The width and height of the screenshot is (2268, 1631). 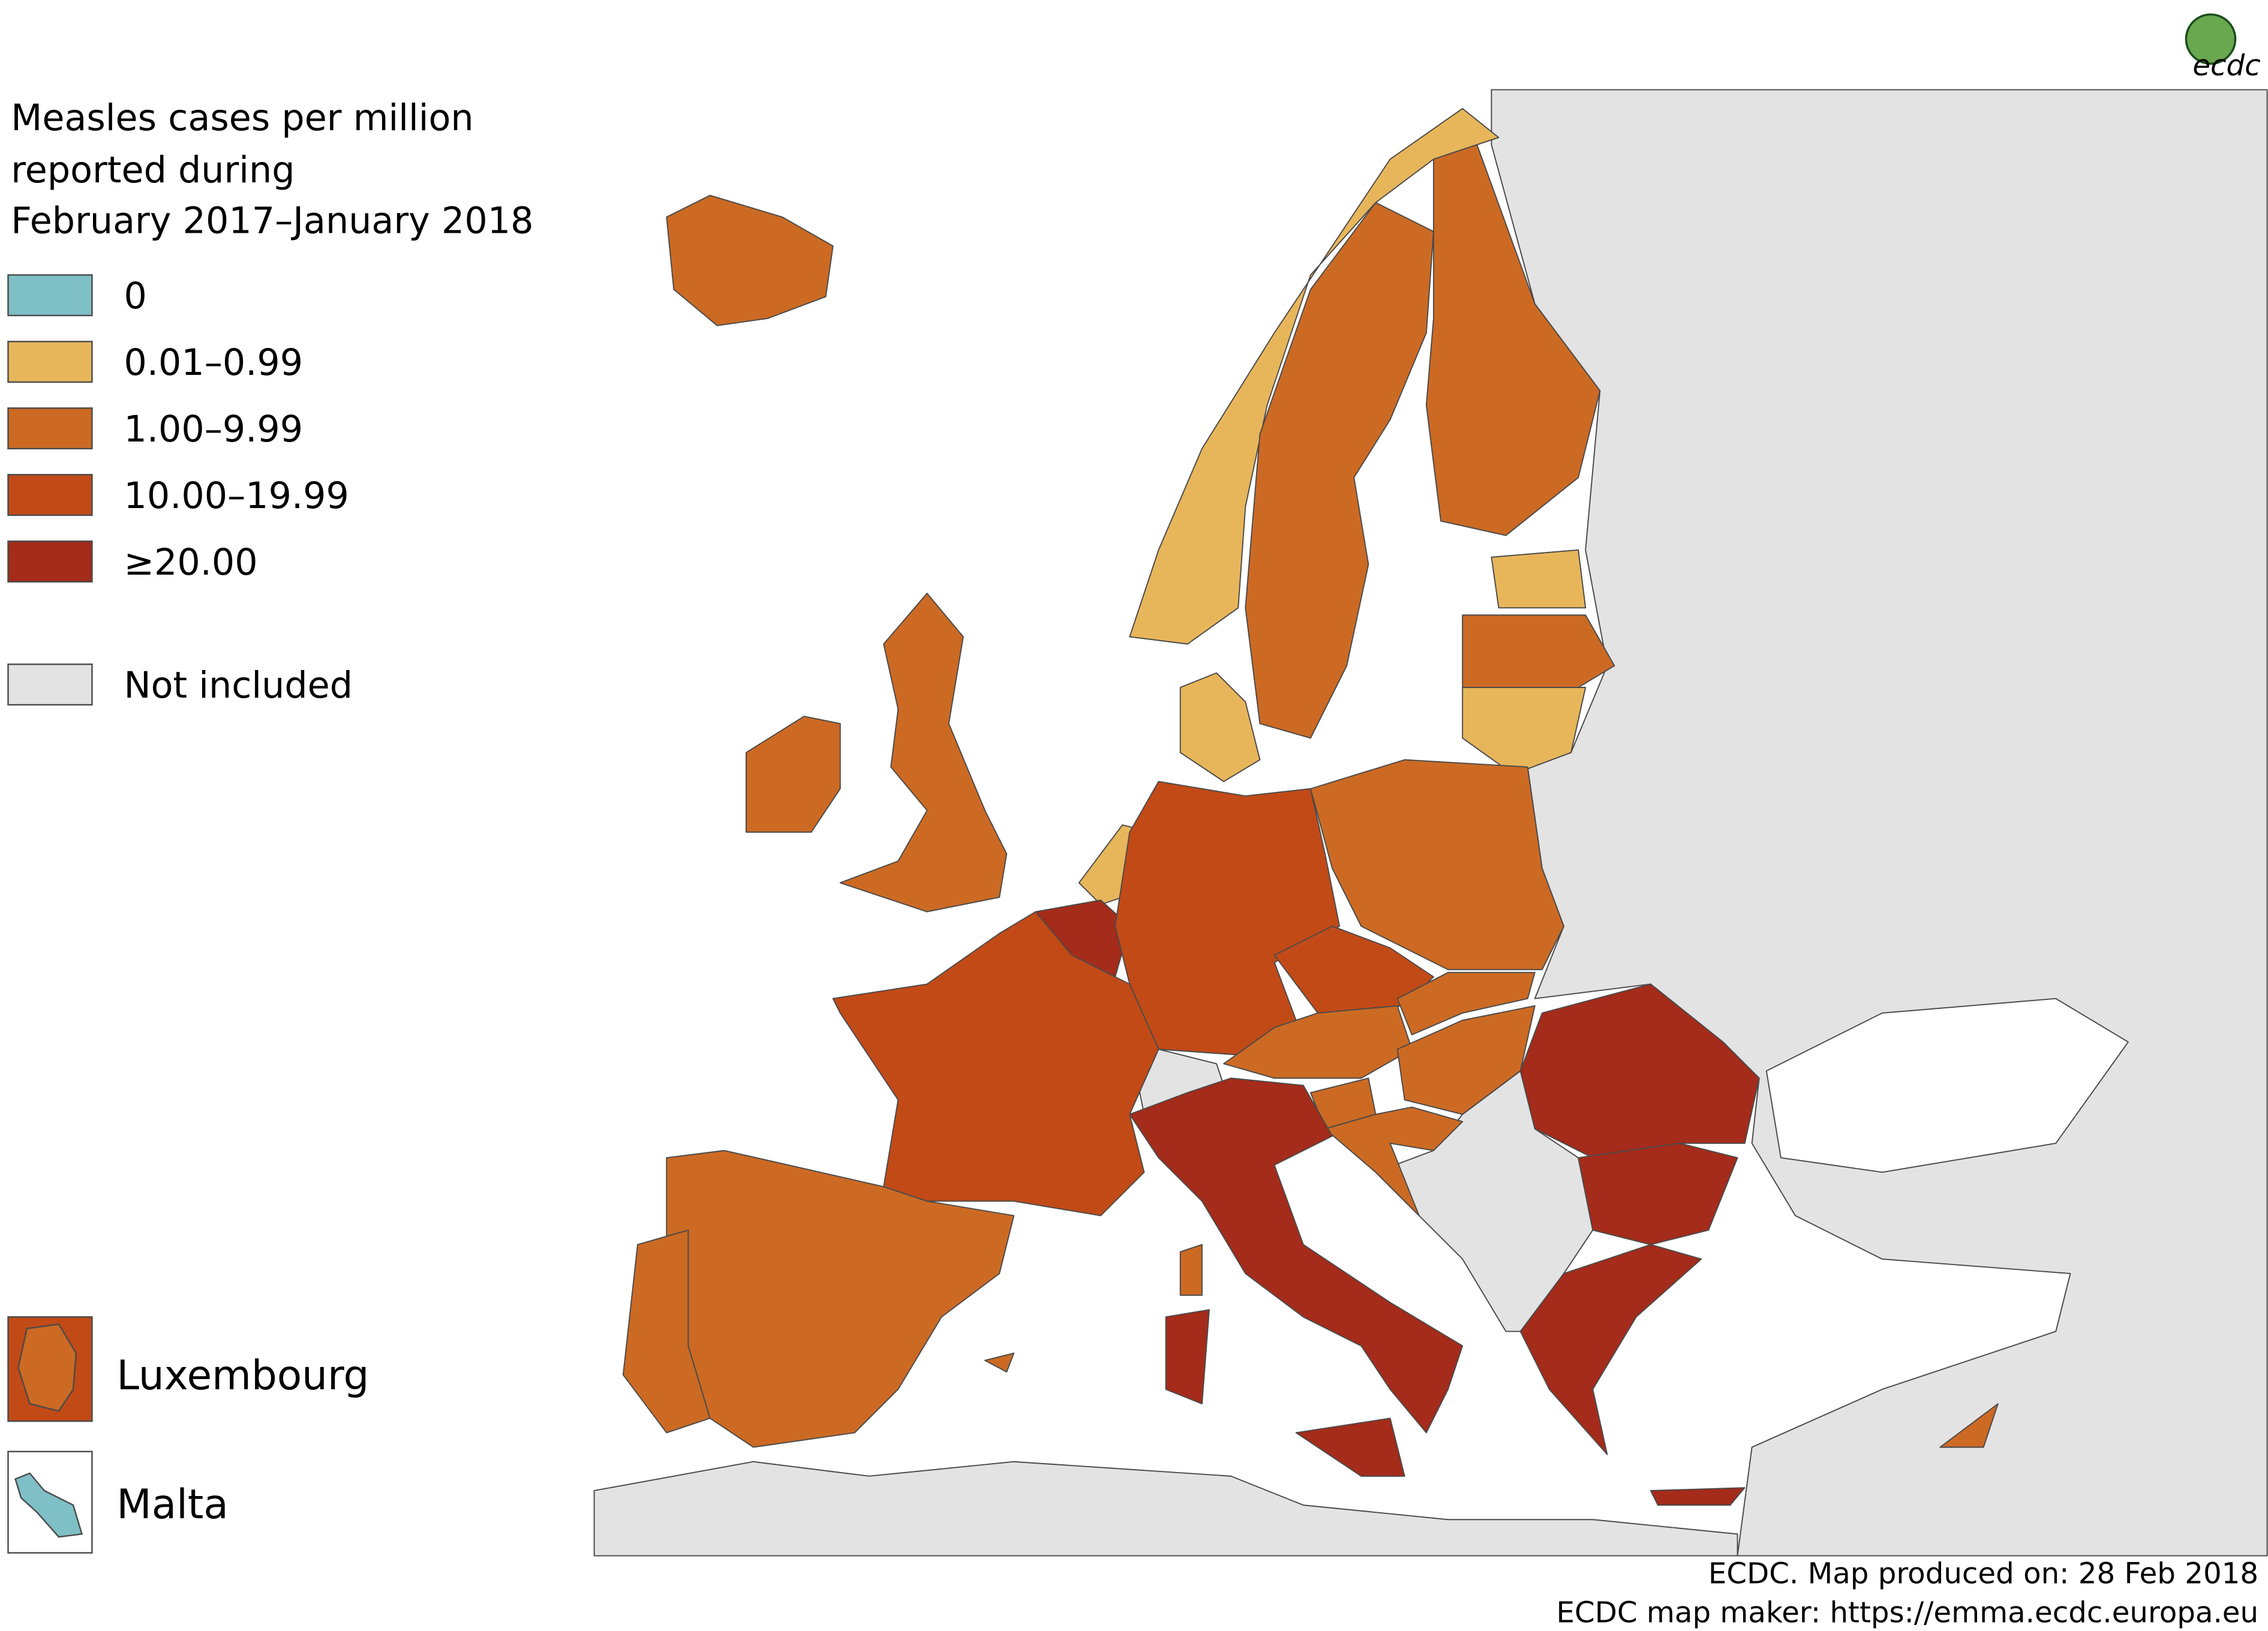 What do you see at coordinates (153, 170) in the screenshot?
I see `title-line: reported during` at bounding box center [153, 170].